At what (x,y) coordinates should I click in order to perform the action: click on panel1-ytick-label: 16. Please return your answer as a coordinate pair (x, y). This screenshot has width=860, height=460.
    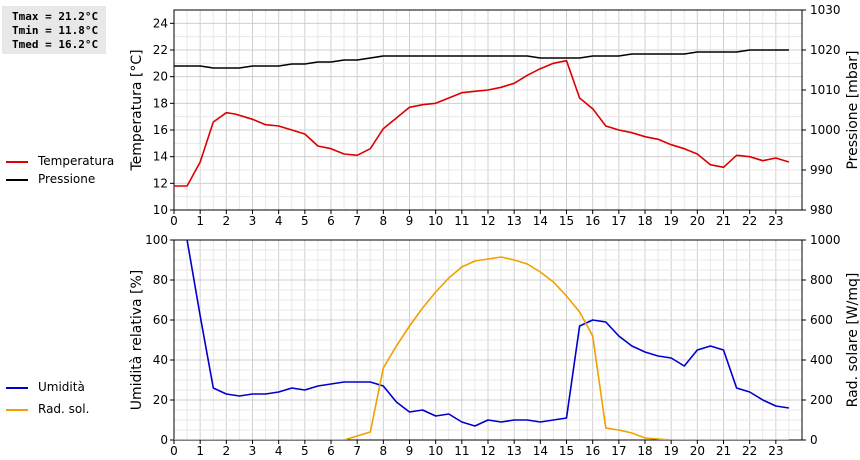
    Looking at the image, I should click on (160, 130).